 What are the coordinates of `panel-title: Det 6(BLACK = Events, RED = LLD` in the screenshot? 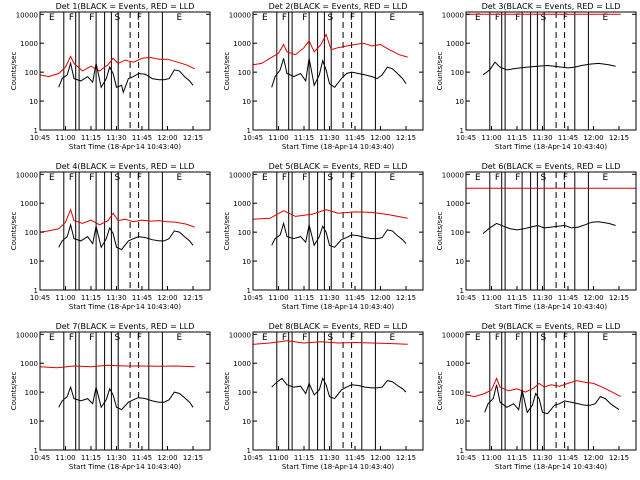 It's located at (551, 166).